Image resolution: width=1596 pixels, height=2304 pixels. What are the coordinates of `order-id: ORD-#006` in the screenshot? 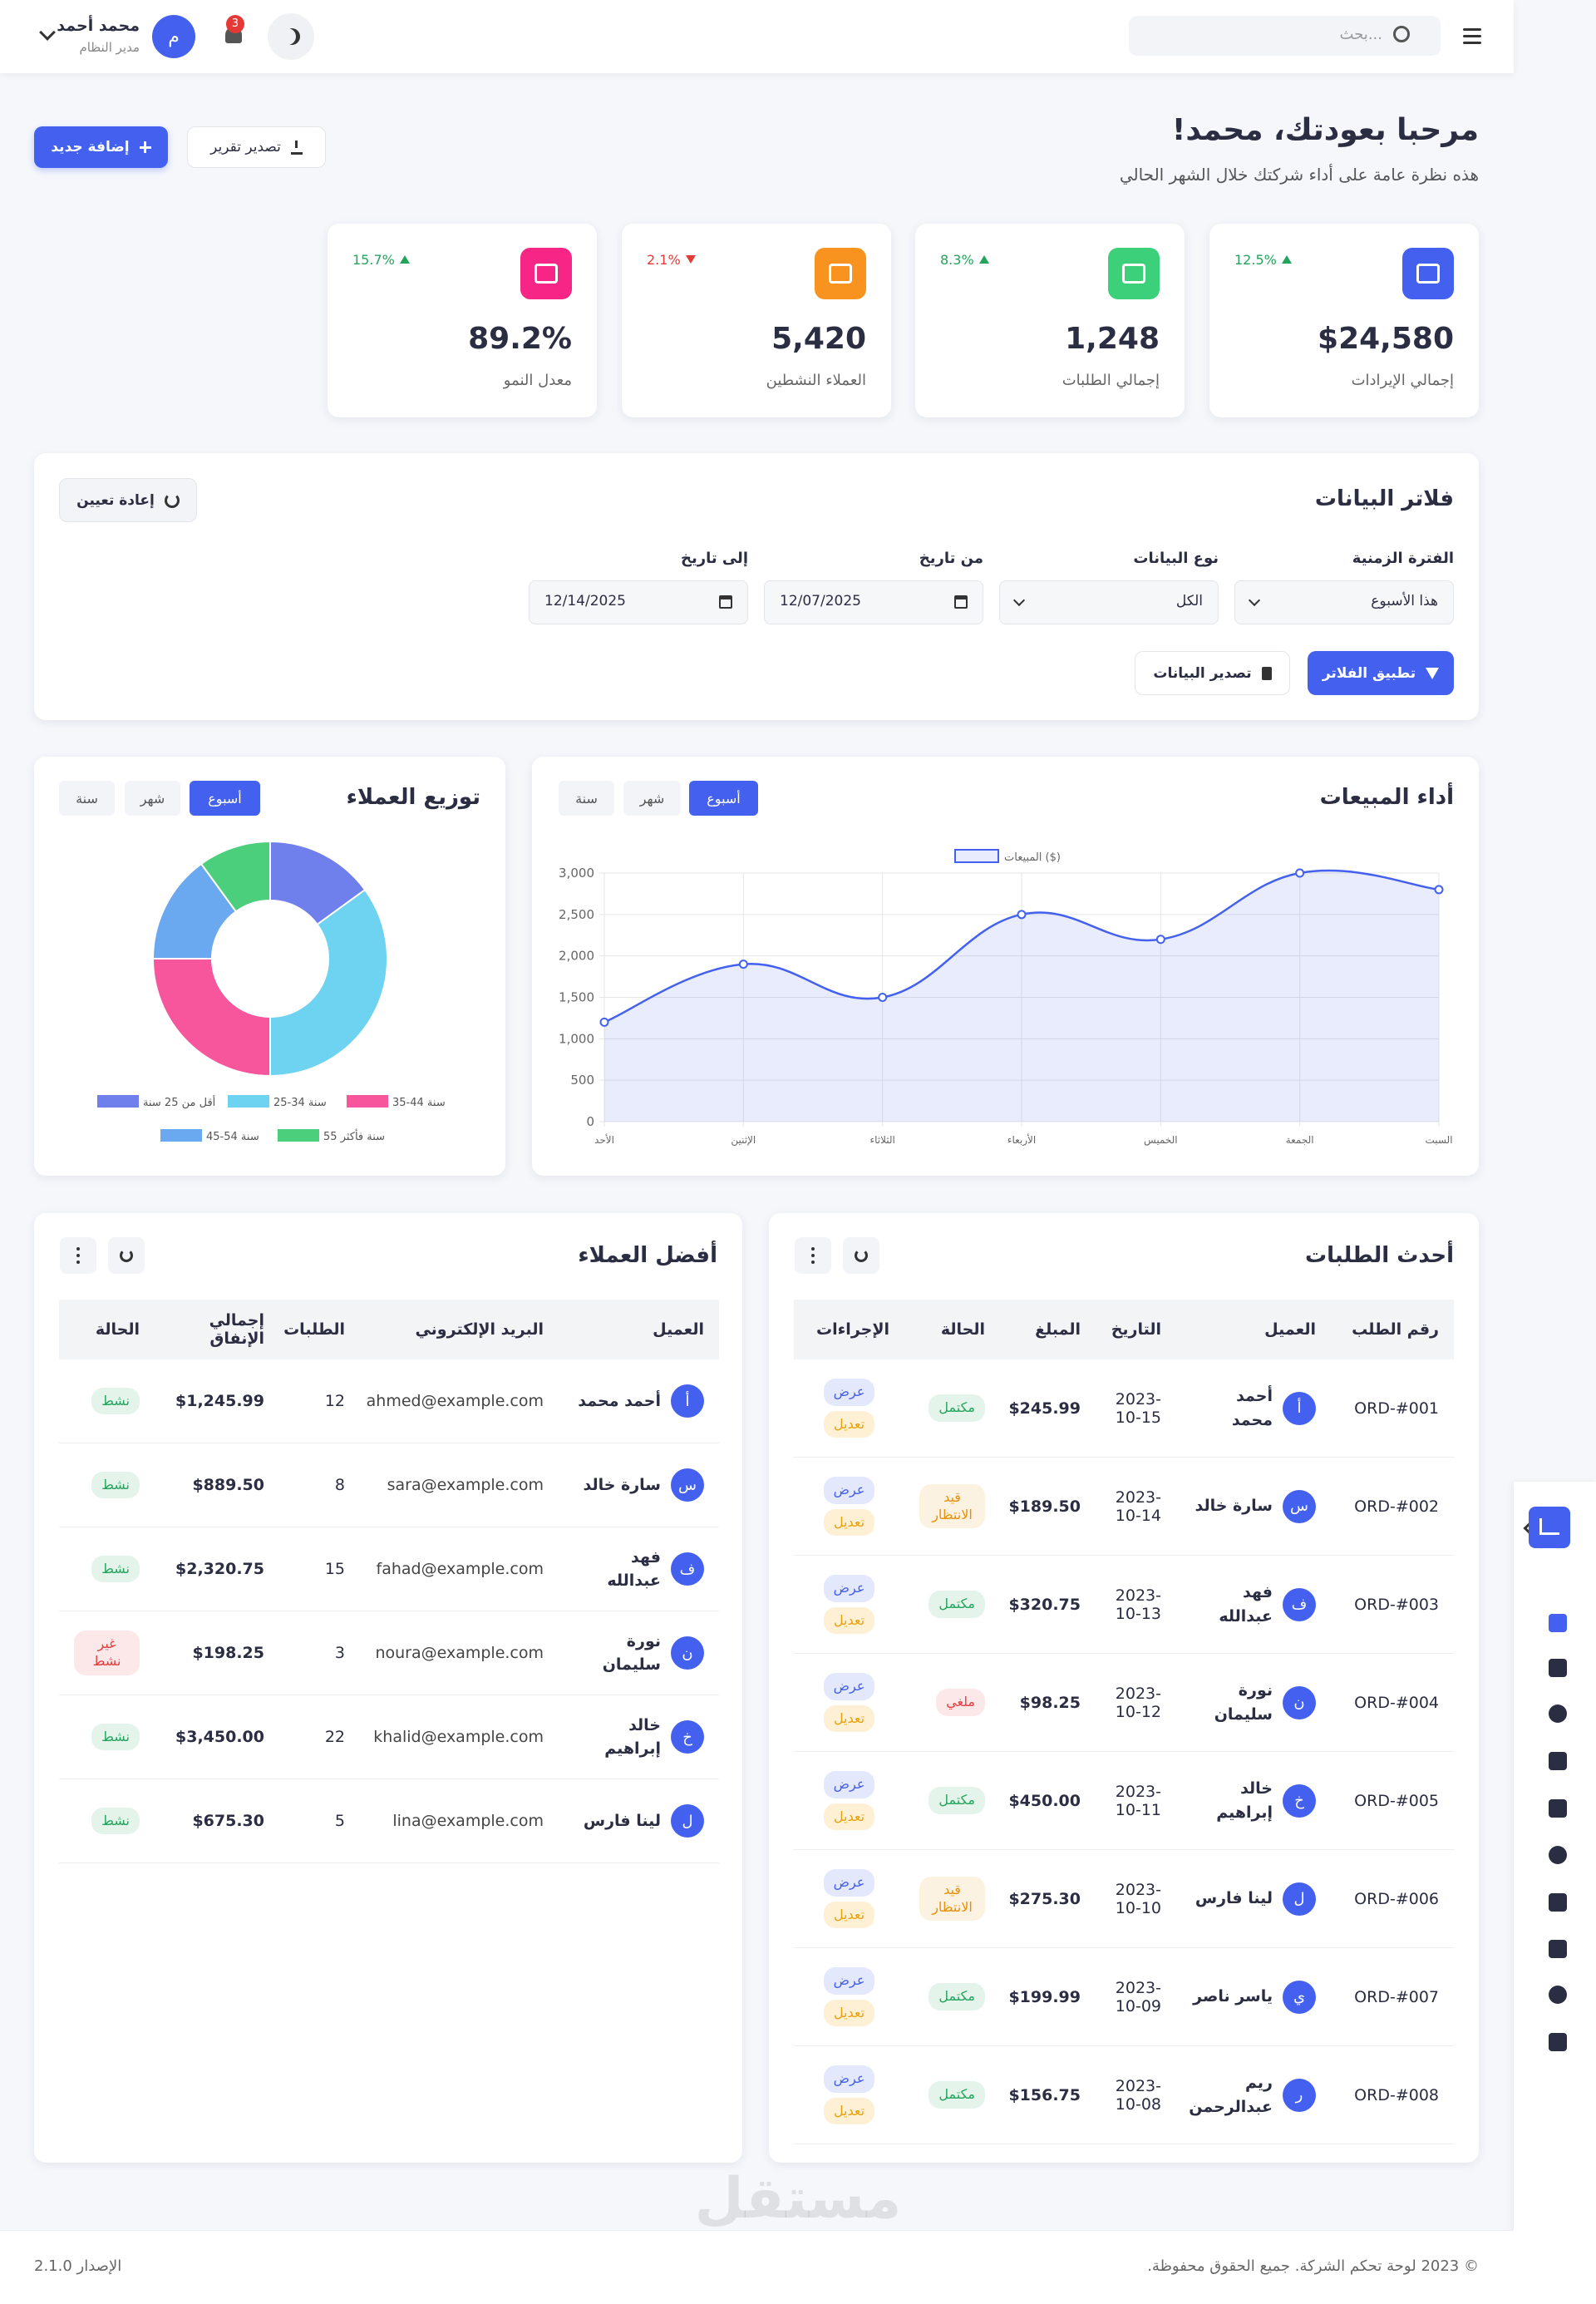 It's located at (1396, 1899).